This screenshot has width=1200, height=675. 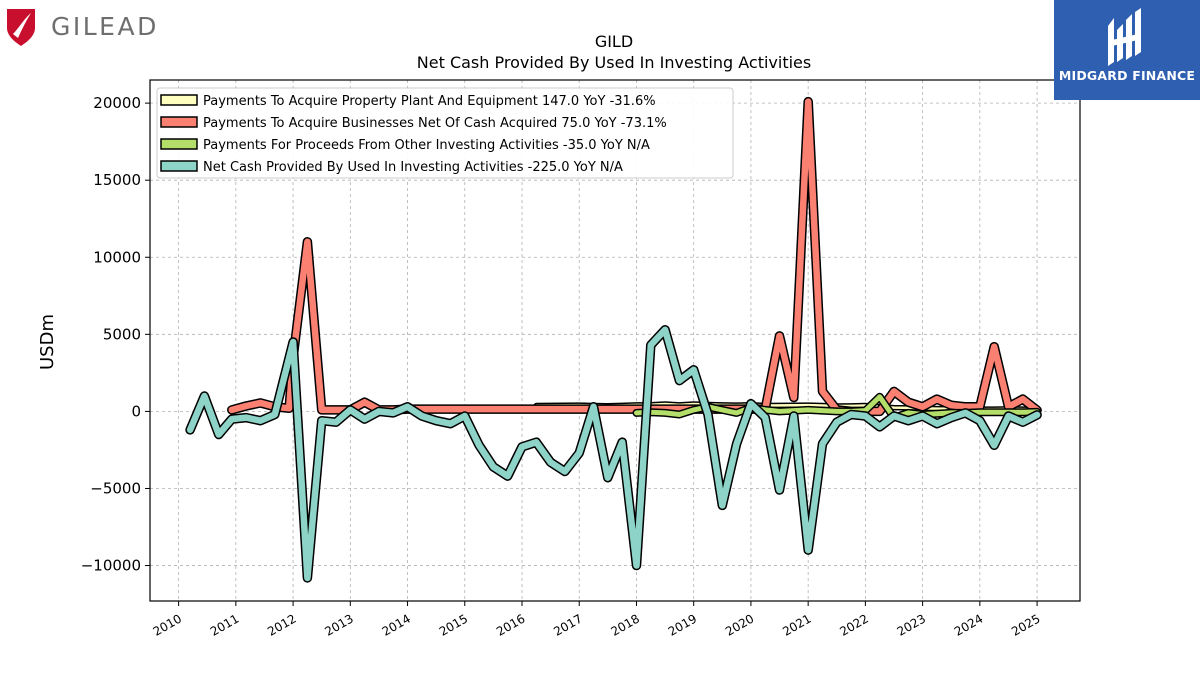 What do you see at coordinates (968, 624) in the screenshot?
I see `x-tick-label: 2024` at bounding box center [968, 624].